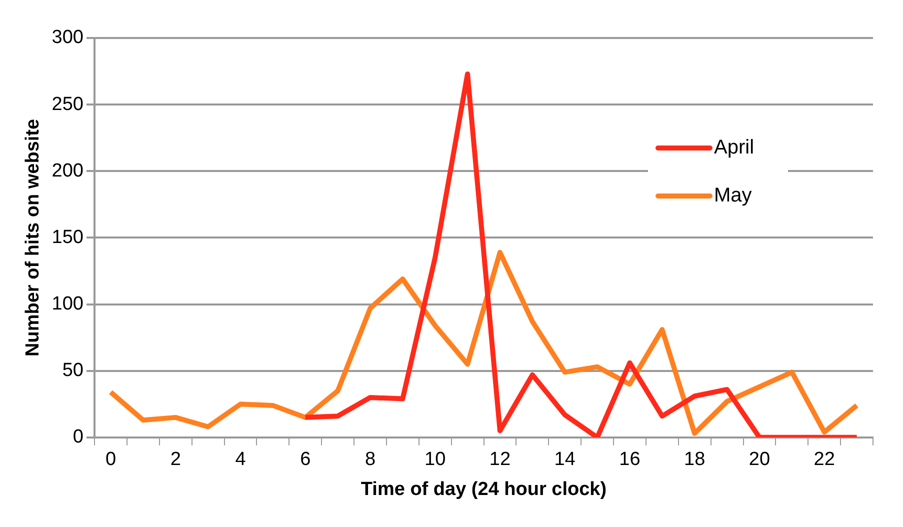  I want to click on y-tick-label: 300, so click(68, 37).